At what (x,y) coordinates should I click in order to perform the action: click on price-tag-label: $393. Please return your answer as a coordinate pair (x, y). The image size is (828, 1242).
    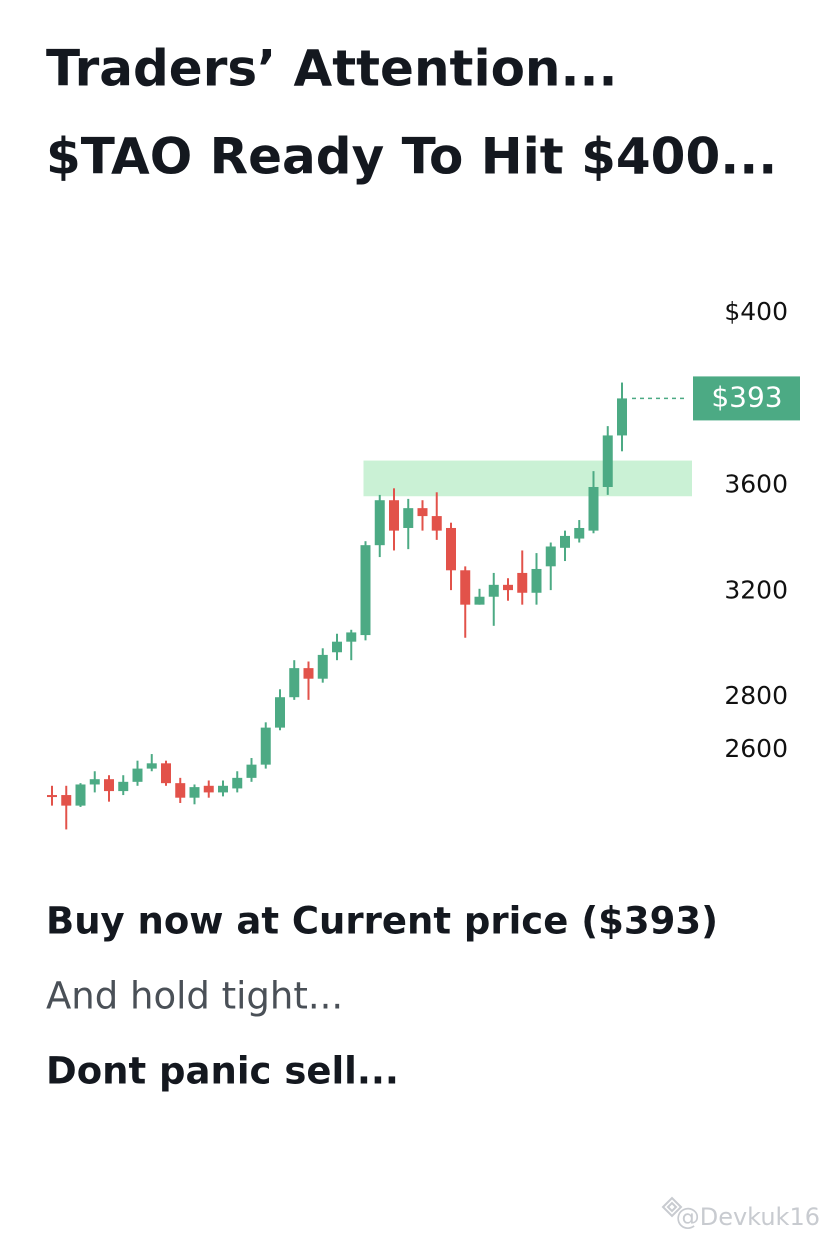
    Looking at the image, I should click on (746, 396).